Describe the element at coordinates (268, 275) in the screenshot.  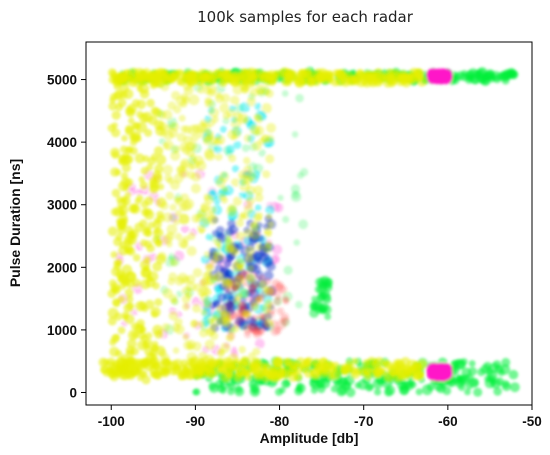
I see `scatter-point-blue` at that location.